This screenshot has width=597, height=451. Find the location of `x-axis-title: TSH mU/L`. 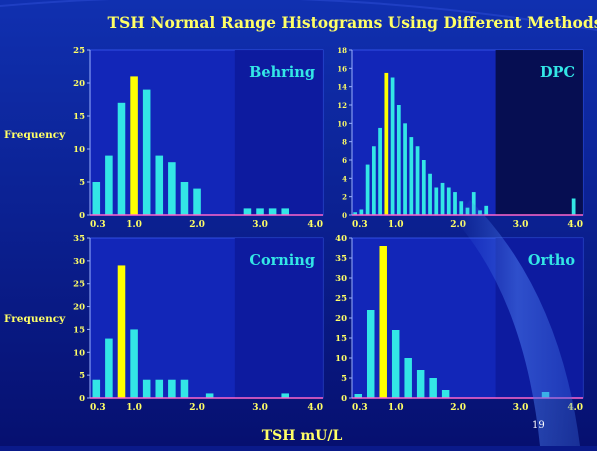

x-axis-title: TSH mU/L is located at coordinates (302, 436).